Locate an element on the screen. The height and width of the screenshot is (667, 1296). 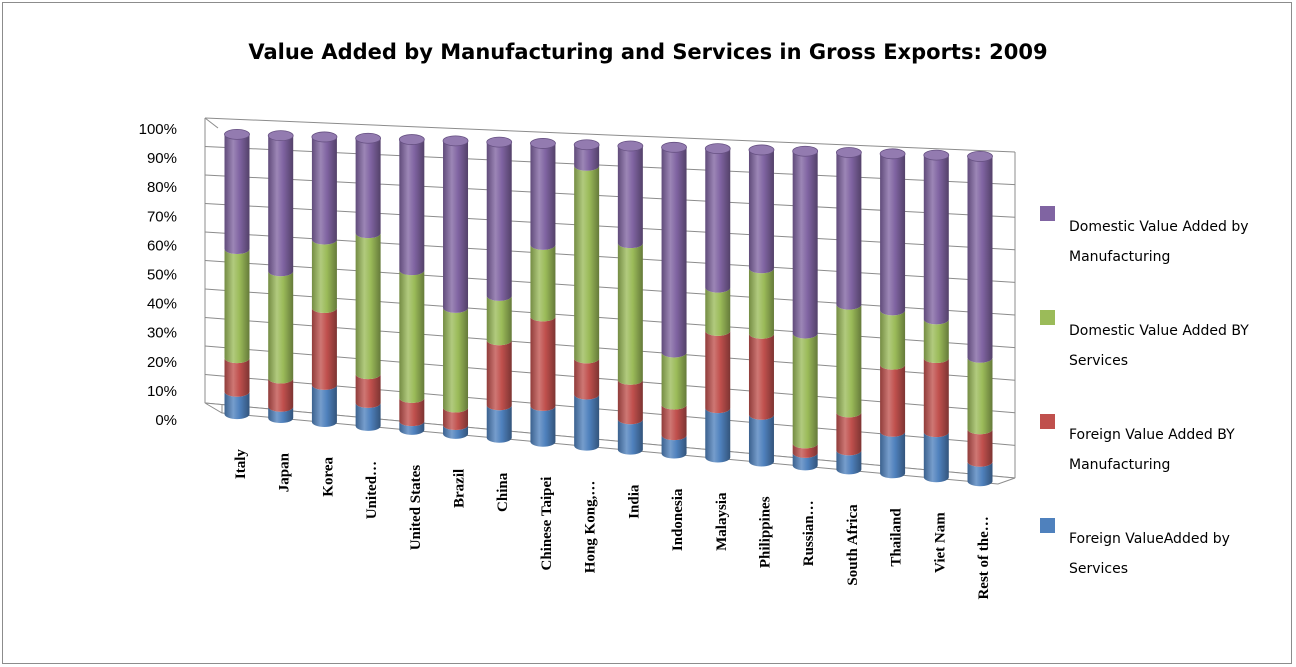
x-tick-label: South Africa is located at coordinates (853, 545).